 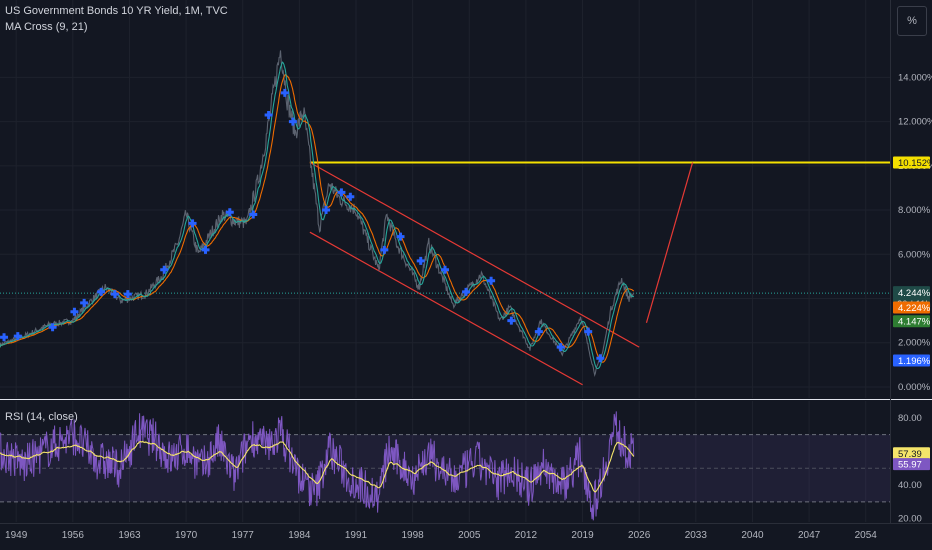 I want to click on channel-upper-line, so click(x=474, y=254).